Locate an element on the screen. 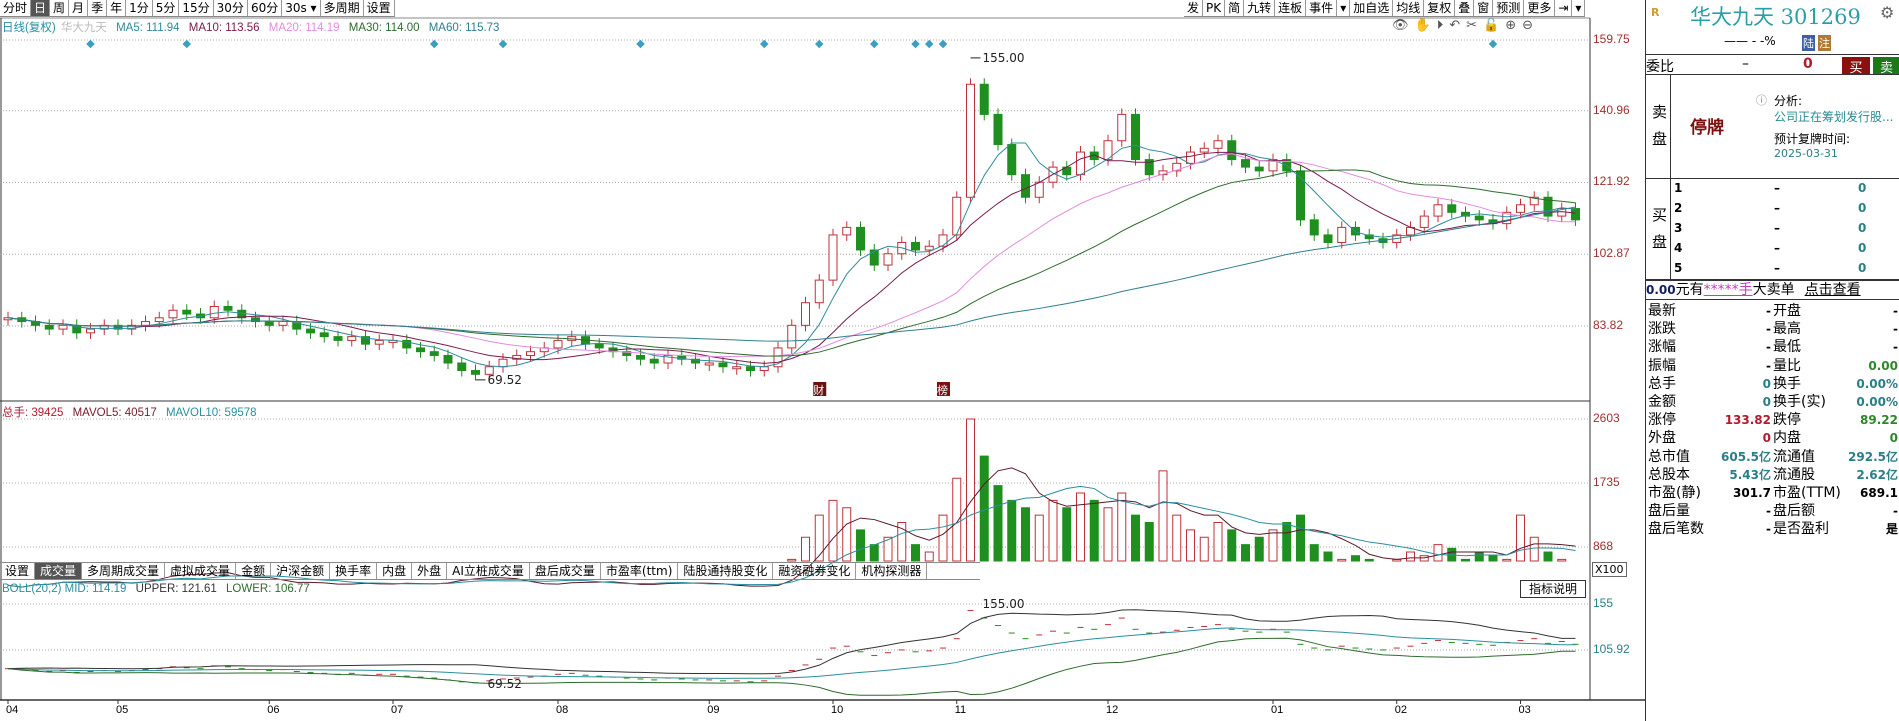  period-button-12: 多周期 is located at coordinates (342, 8).